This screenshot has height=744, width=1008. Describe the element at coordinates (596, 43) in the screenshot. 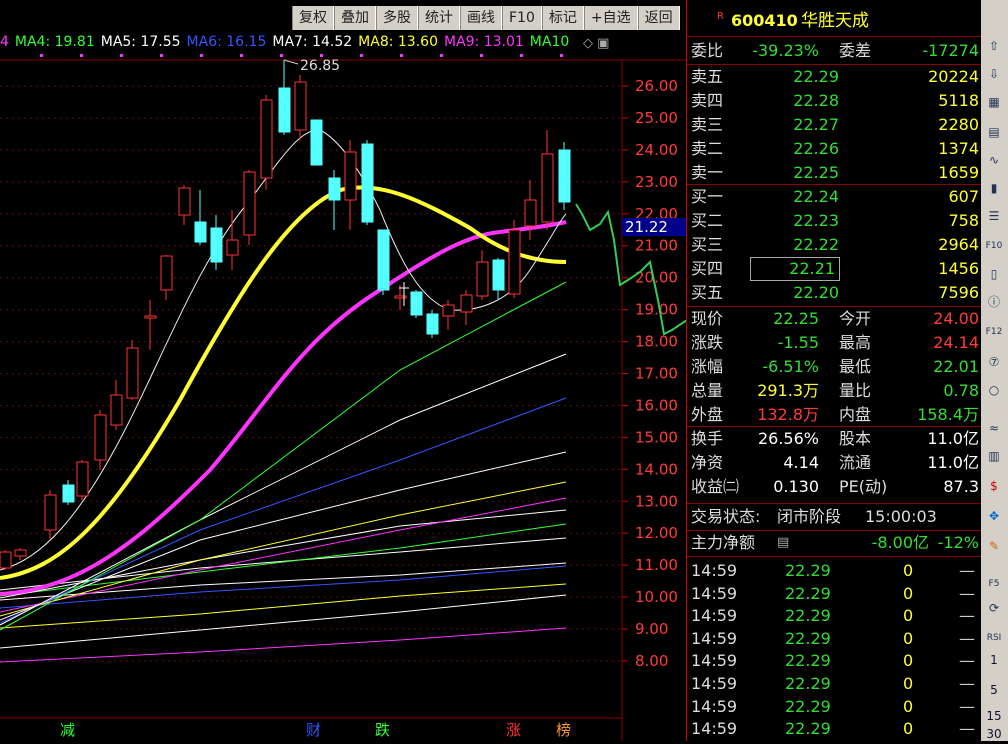

I see `chart-control-icons: ◇ ▣` at that location.